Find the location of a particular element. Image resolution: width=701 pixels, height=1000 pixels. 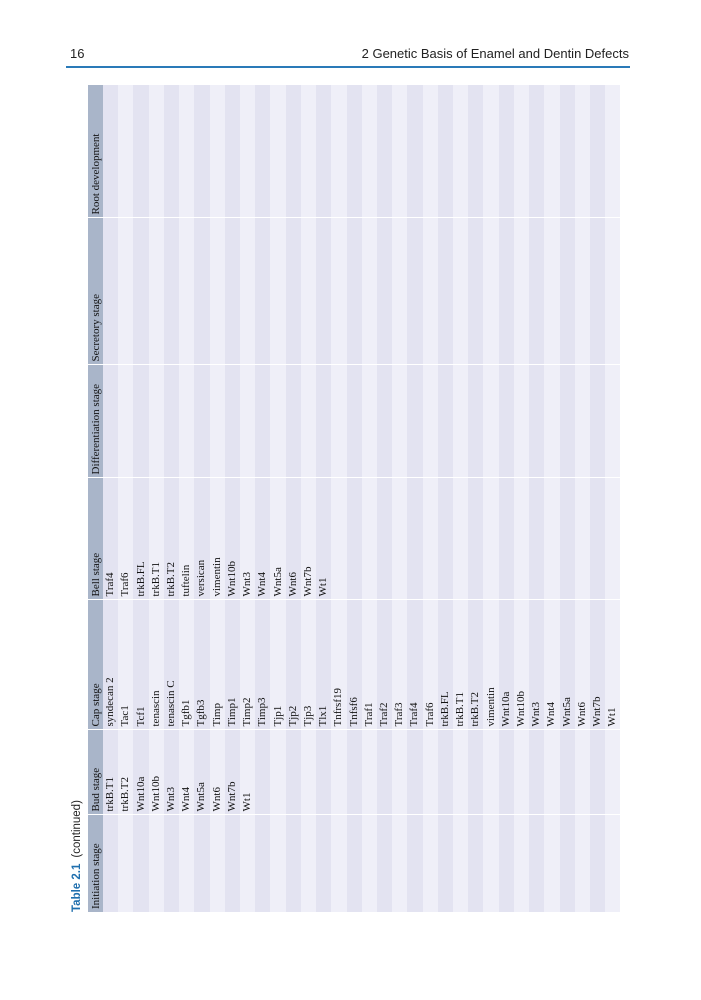

table-row: trkB.T2 Tac1 Traf6 is located at coordinates (126, 498).